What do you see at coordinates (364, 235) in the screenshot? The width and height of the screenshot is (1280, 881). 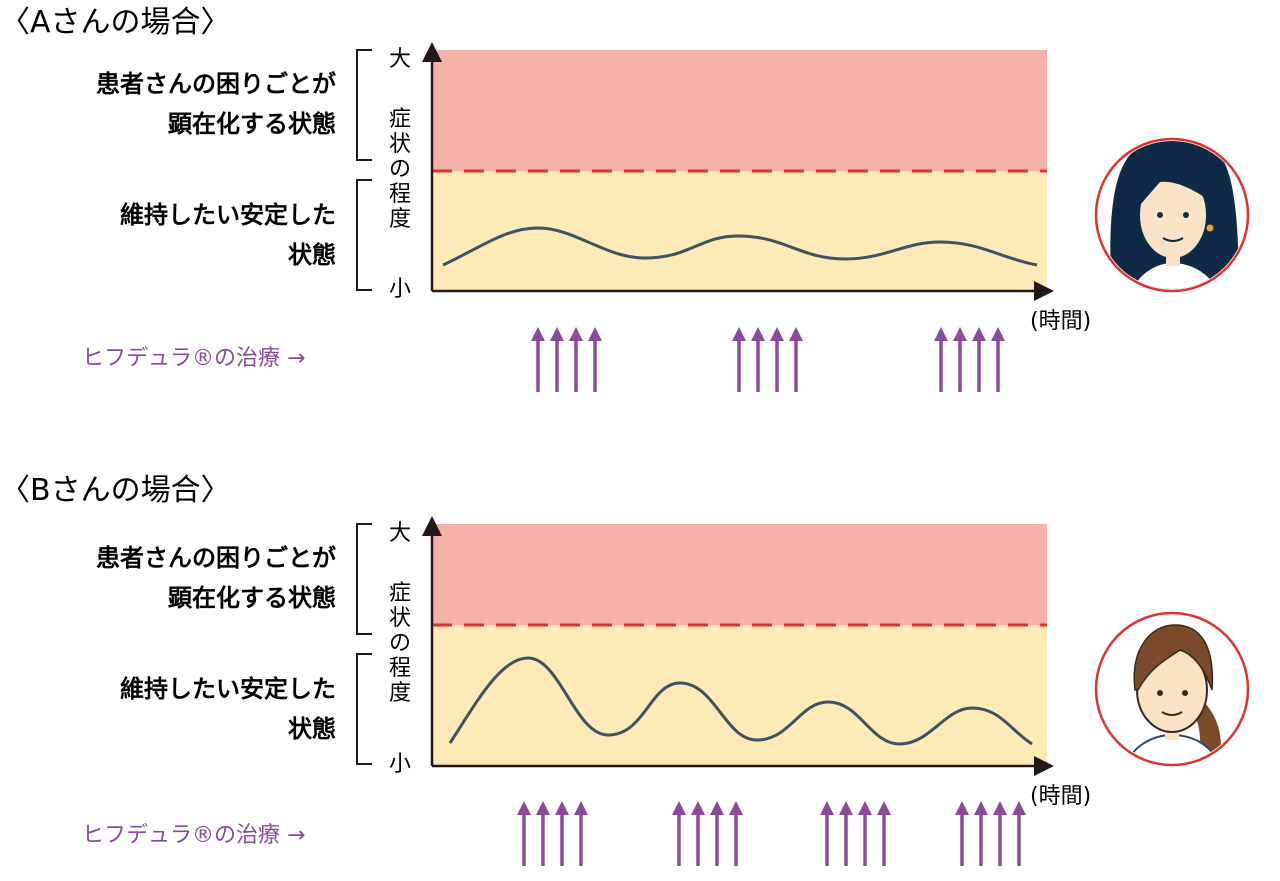 I see `panel-a-lower-bracket` at bounding box center [364, 235].